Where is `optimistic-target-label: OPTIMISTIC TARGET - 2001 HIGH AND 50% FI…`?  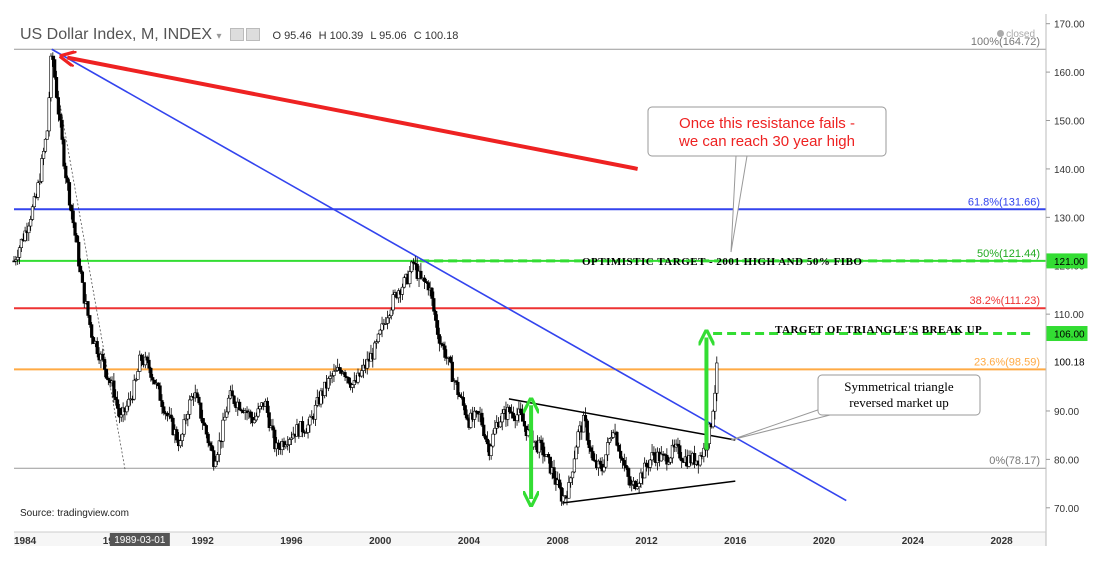 optimistic-target-label: OPTIMISTIC TARGET - 2001 HIGH AND 50% FI… is located at coordinates (722, 262).